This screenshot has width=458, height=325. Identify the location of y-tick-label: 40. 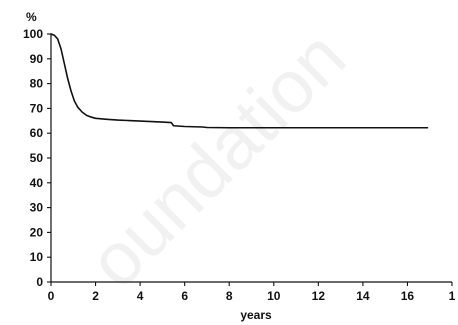
(37, 183).